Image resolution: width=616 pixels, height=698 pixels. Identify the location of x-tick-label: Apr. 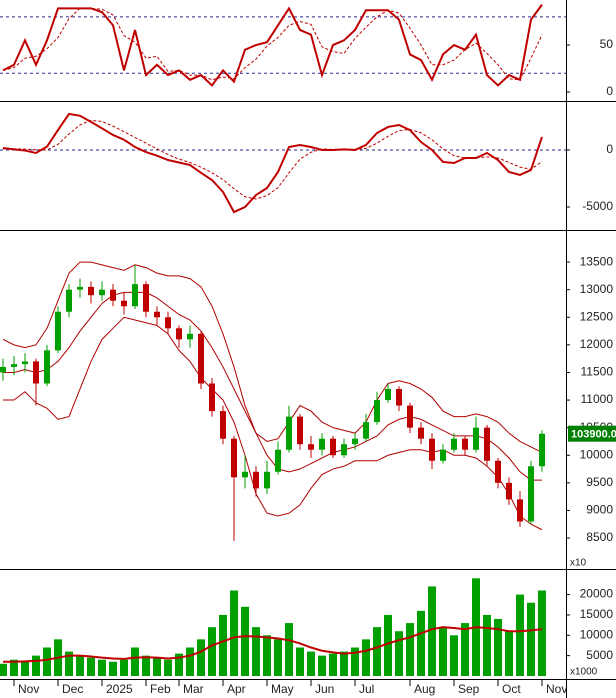
(236, 689).